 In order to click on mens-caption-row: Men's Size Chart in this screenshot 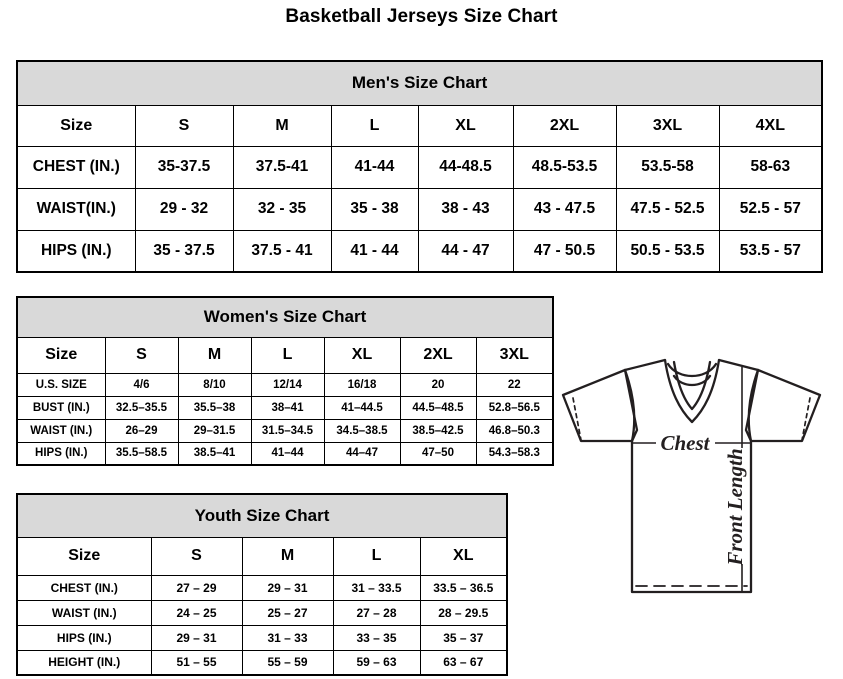, I will do `click(419, 83)`.